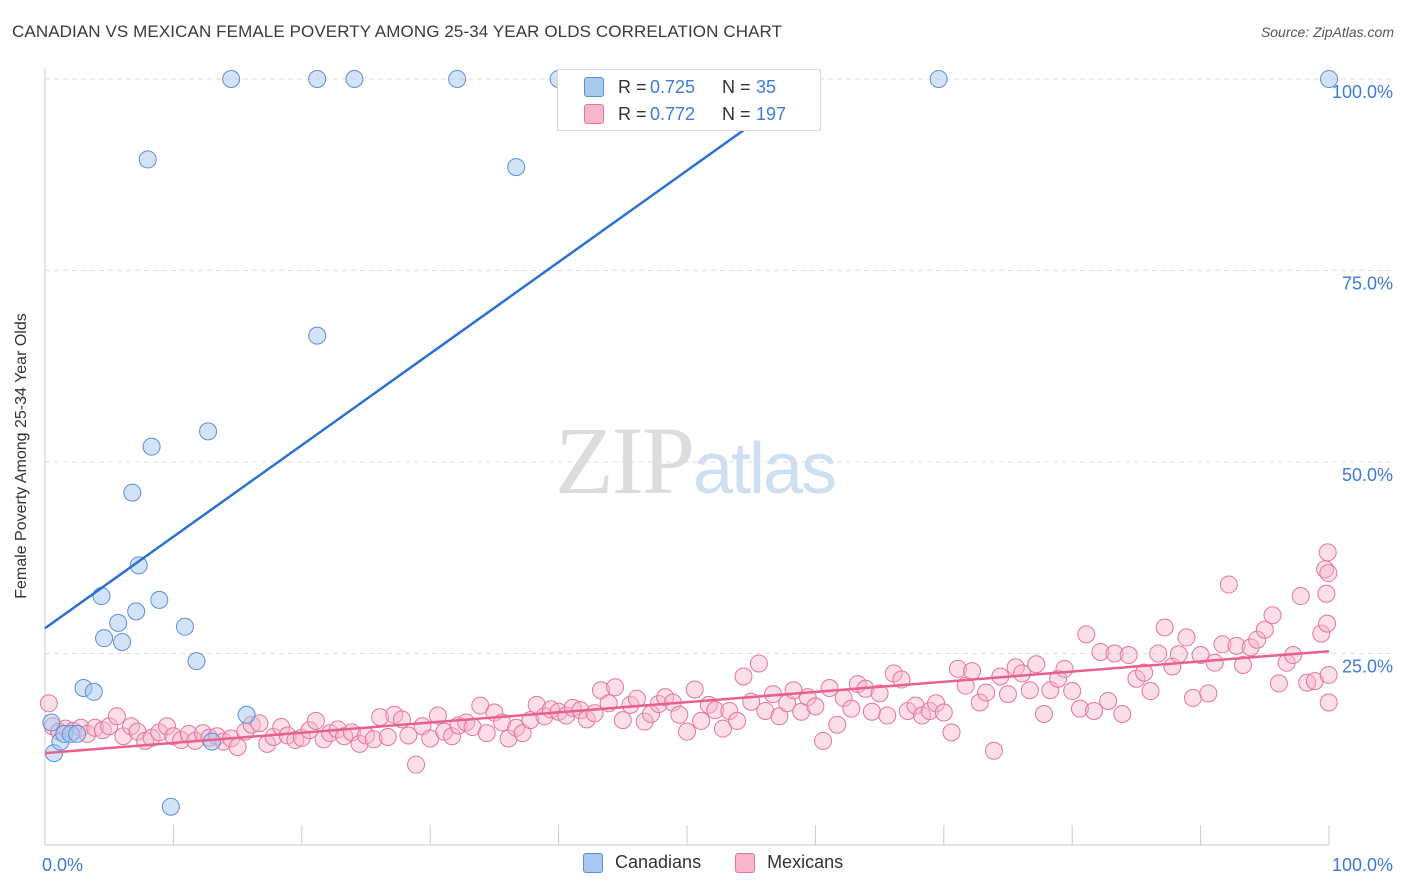 The width and height of the screenshot is (1406, 892). I want to click on correlation-legend: R = 0.725 N = 35 R = 0.772 N = 197, so click(689, 100).